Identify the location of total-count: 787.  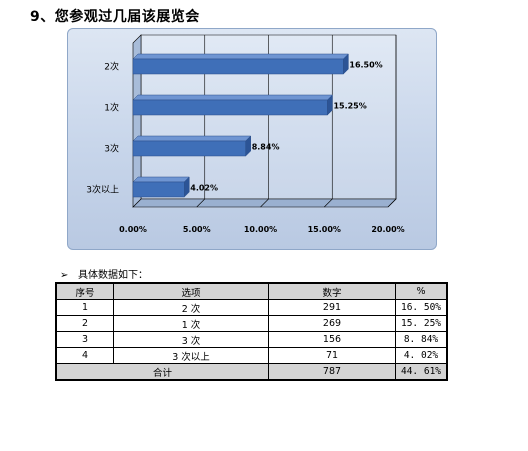
(332, 372).